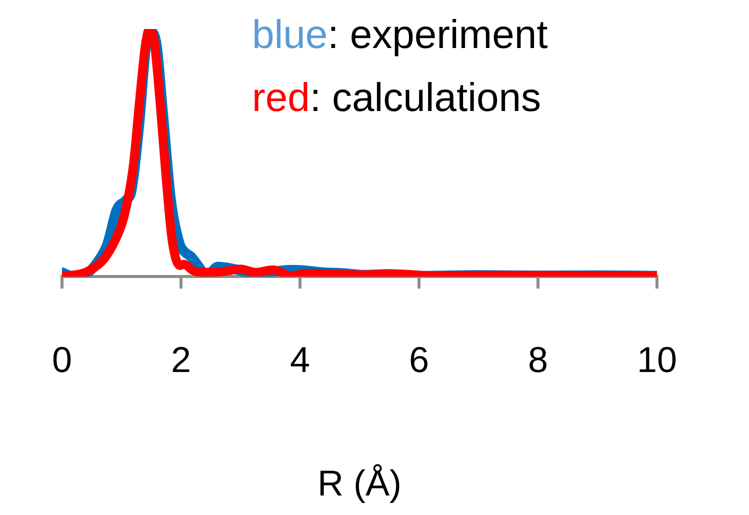  Describe the element at coordinates (400, 35) in the screenshot. I see `annotation: blue: experiment` at that location.